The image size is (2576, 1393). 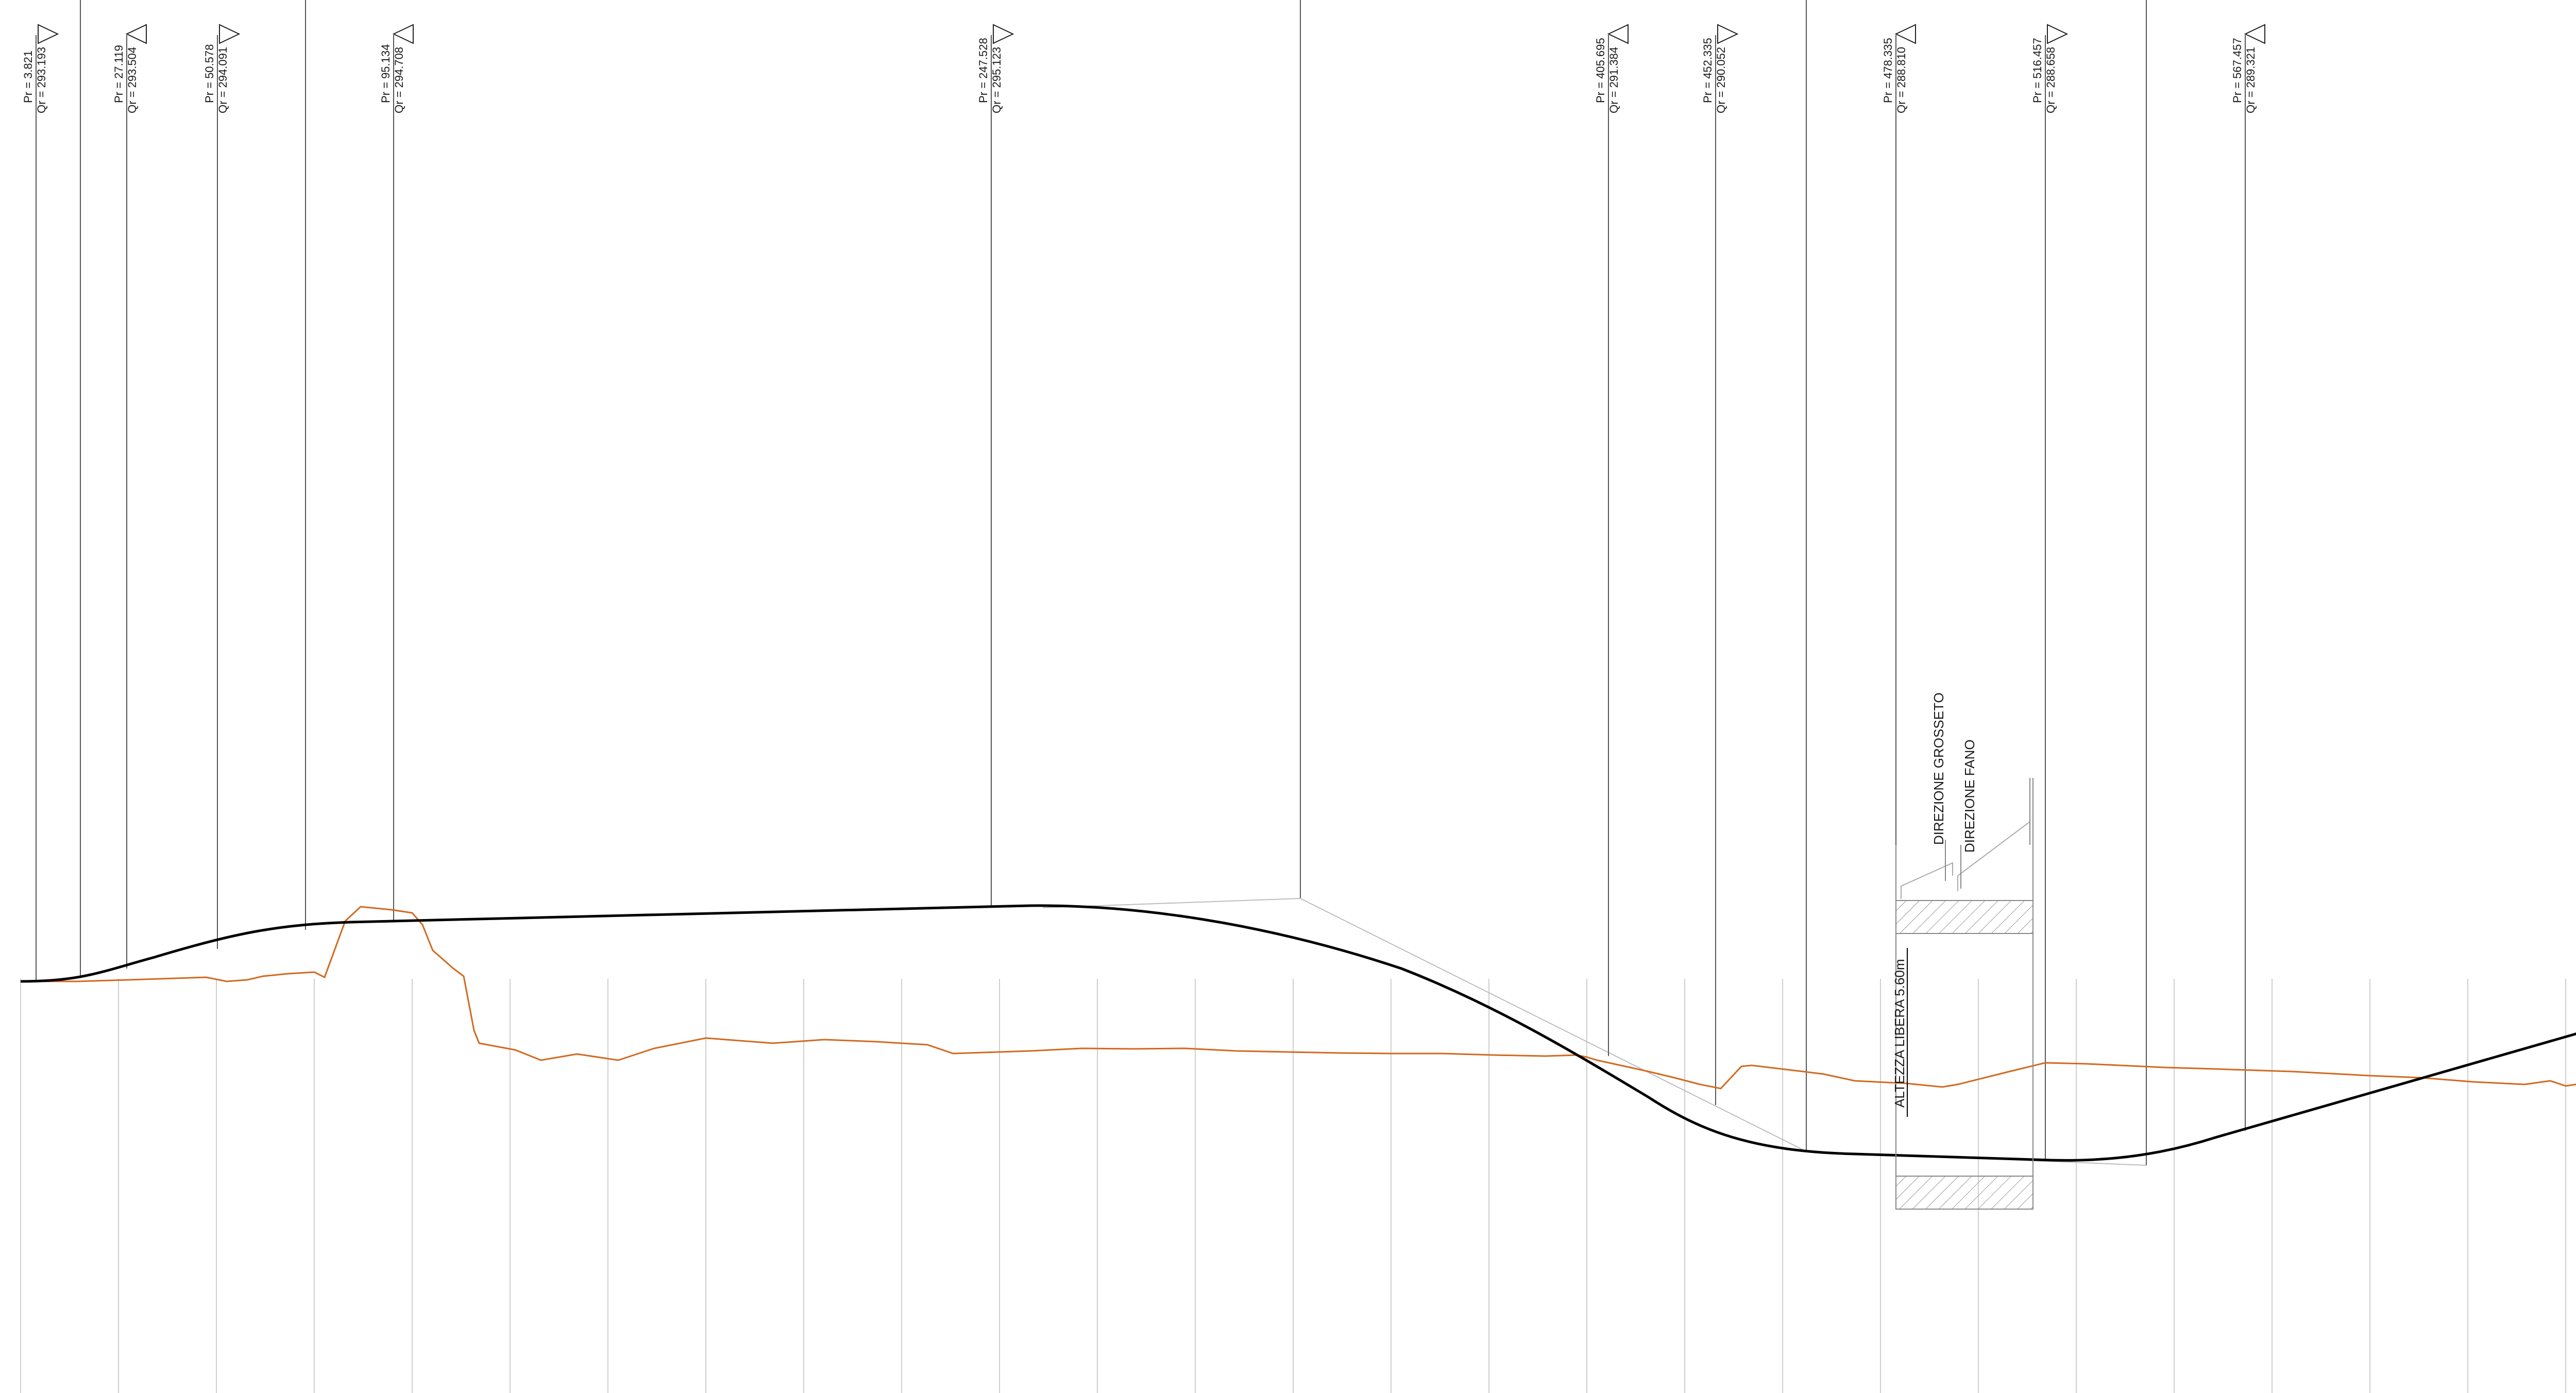 I want to click on station-qr-label: Qr = 288.810, so click(x=1901, y=80).